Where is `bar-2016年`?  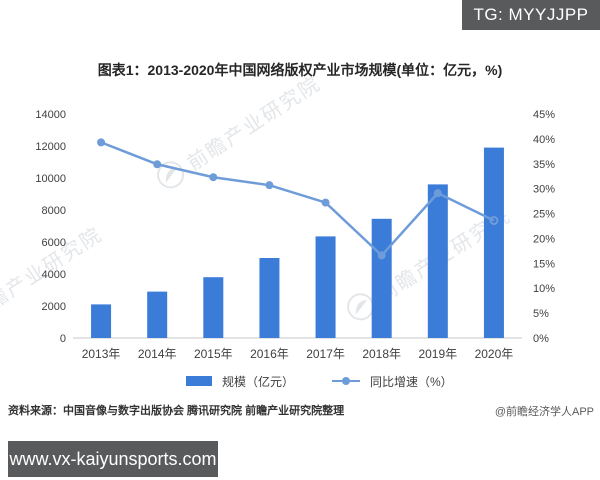
bar-2016年 is located at coordinates (269, 298).